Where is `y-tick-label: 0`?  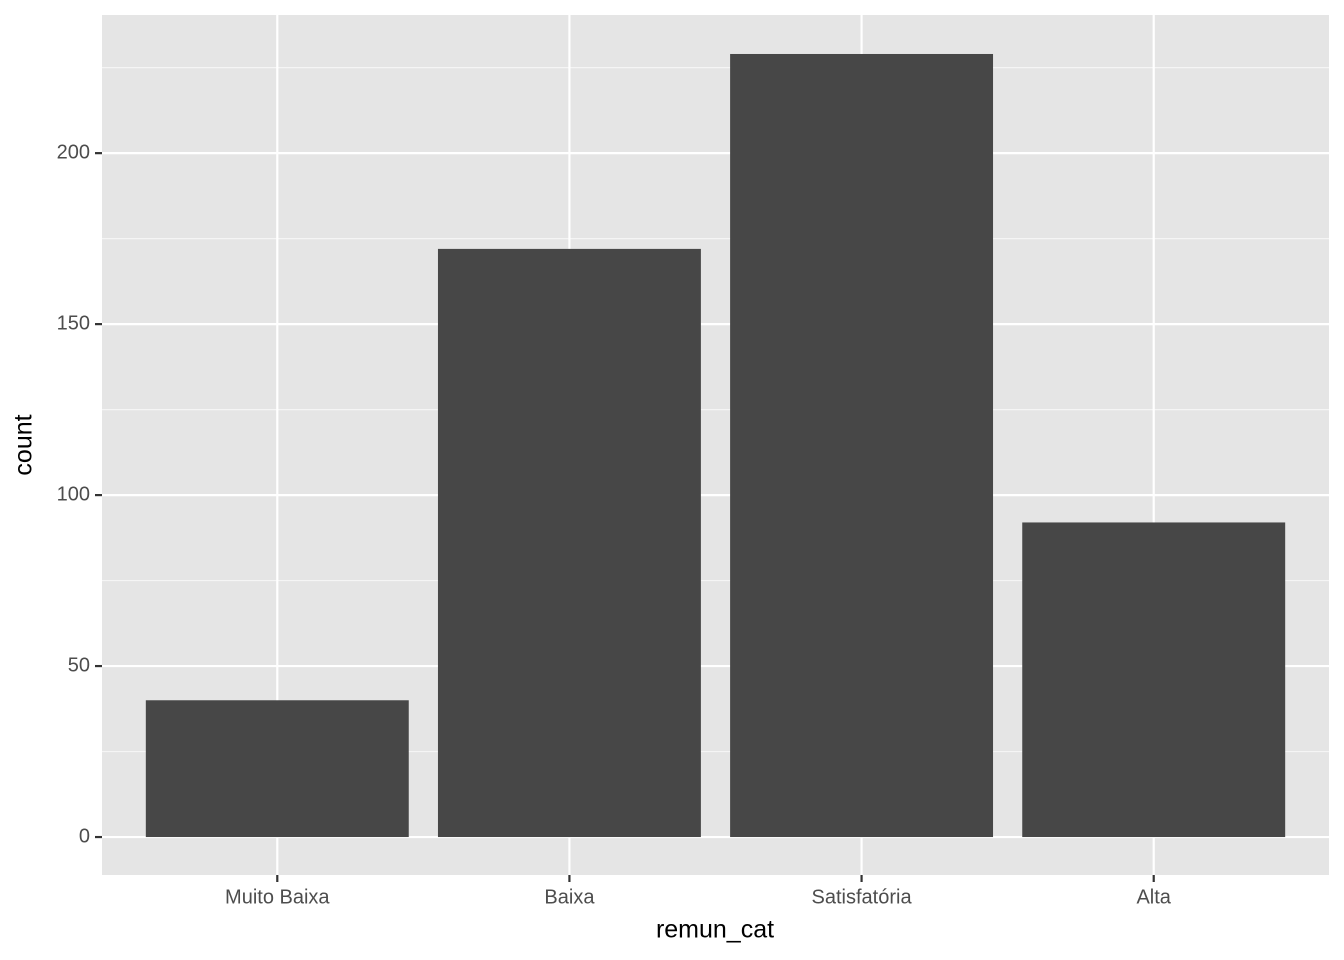 y-tick-label: 0 is located at coordinates (84, 836).